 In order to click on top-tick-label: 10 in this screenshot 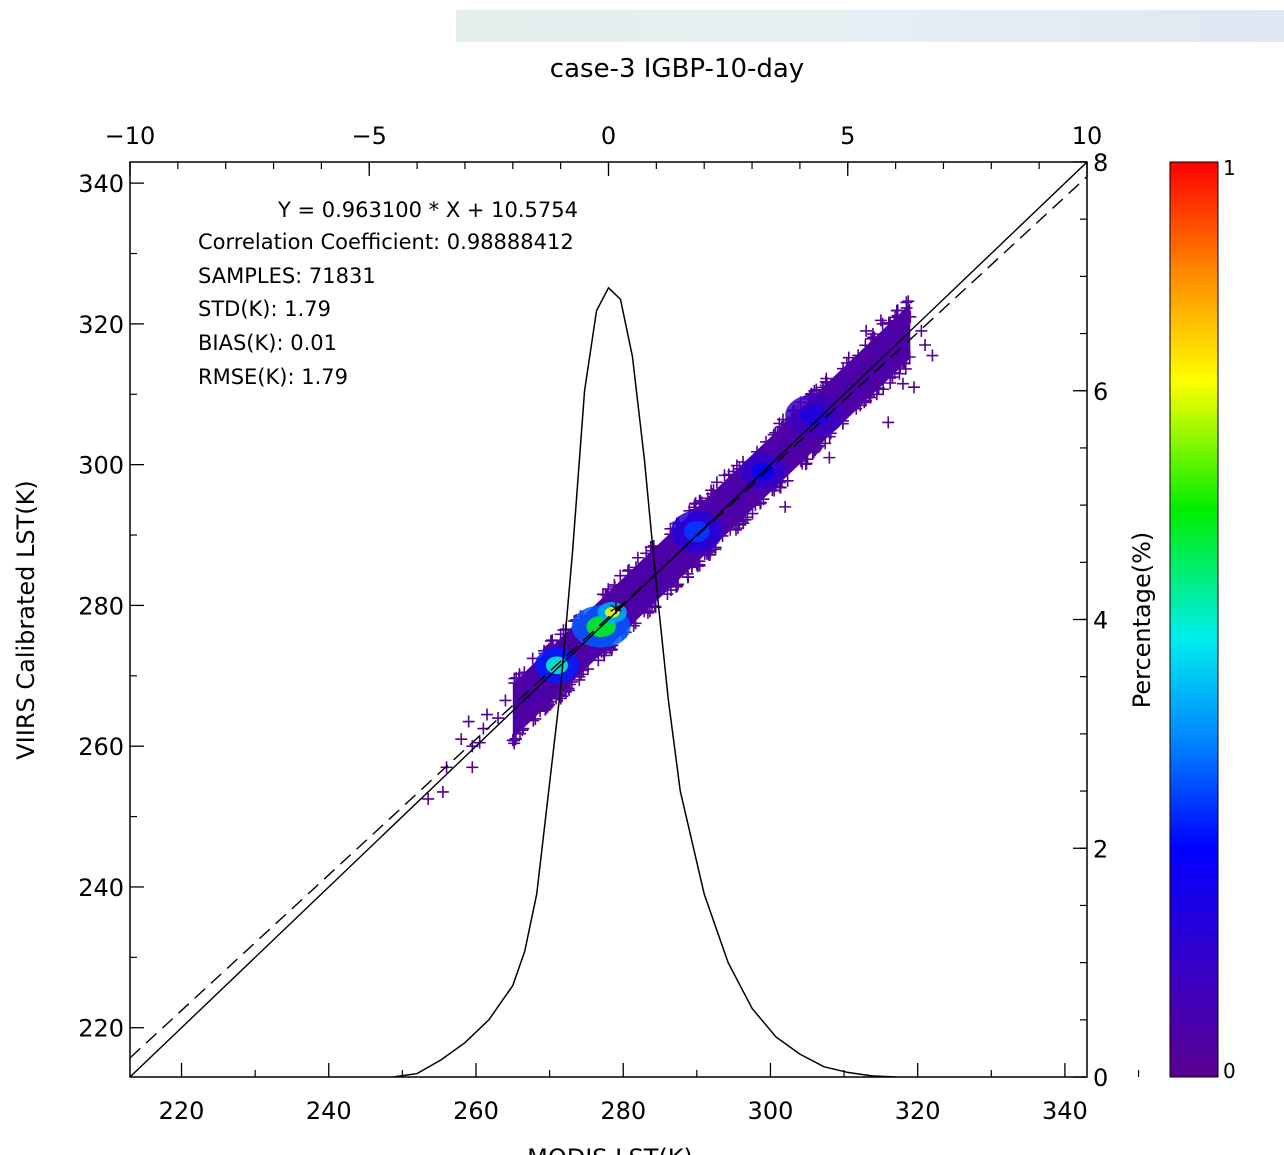, I will do `click(1087, 136)`.